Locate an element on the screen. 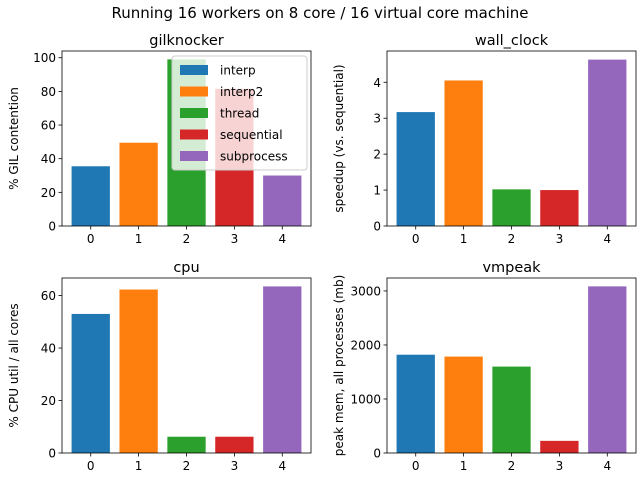 The width and height of the screenshot is (640, 484). y-tick-label: 3000 is located at coordinates (365, 291).